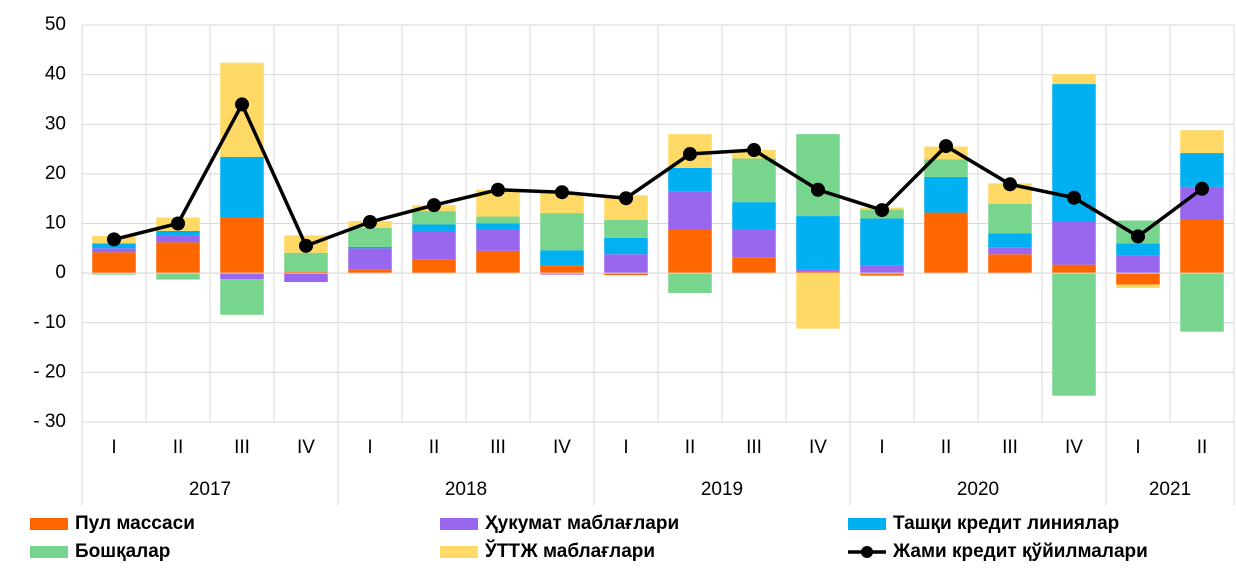 This screenshot has width=1236, height=570. I want to click on y-tick-label: 50, so click(55, 24).